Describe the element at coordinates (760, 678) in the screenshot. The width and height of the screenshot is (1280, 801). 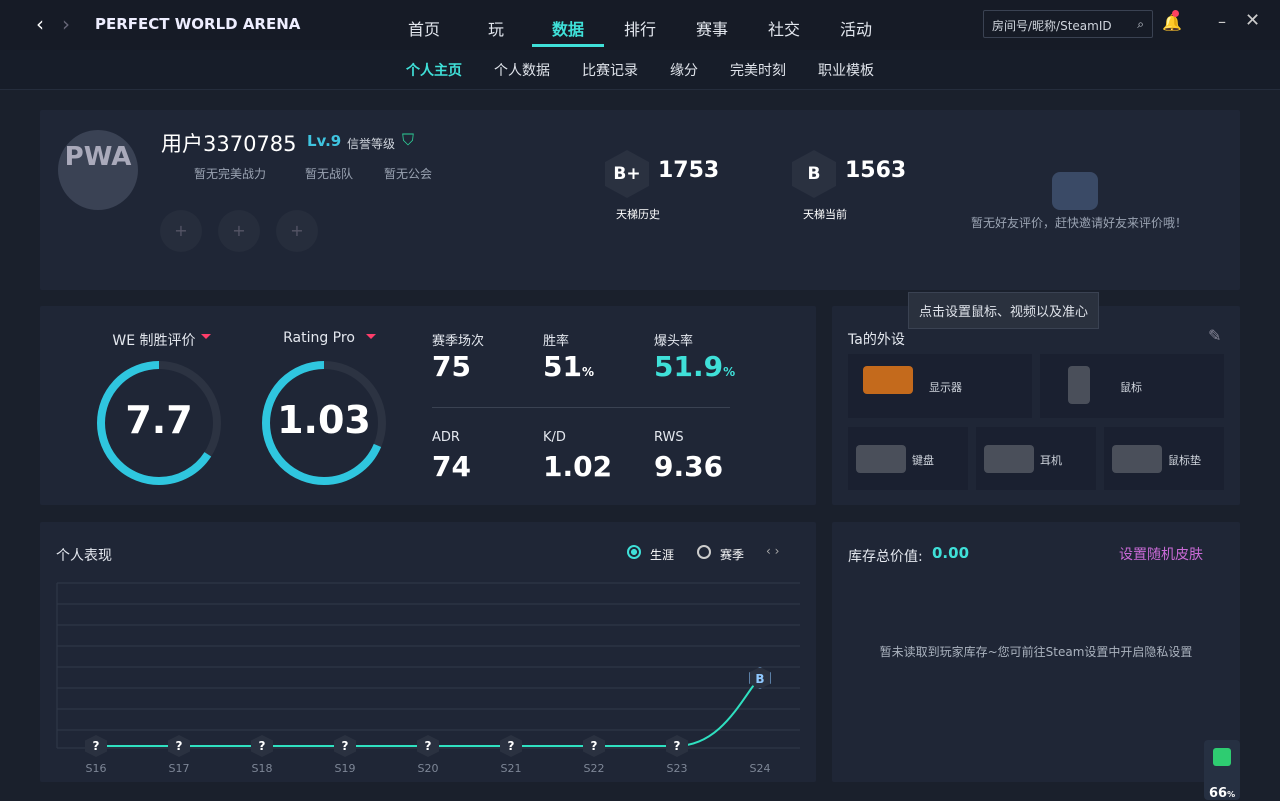
I see `rank-marker: B` at that location.